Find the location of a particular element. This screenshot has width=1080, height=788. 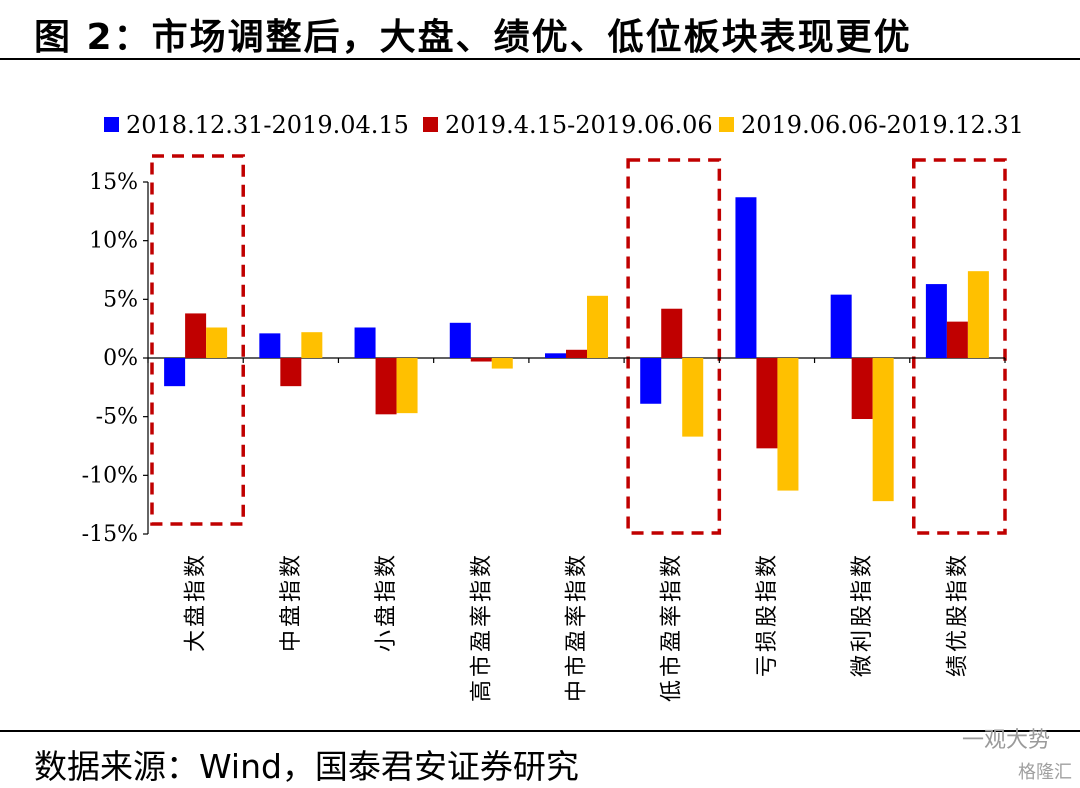

legend-label: 2019.4.15-2019.06.06 is located at coordinates (579, 125).